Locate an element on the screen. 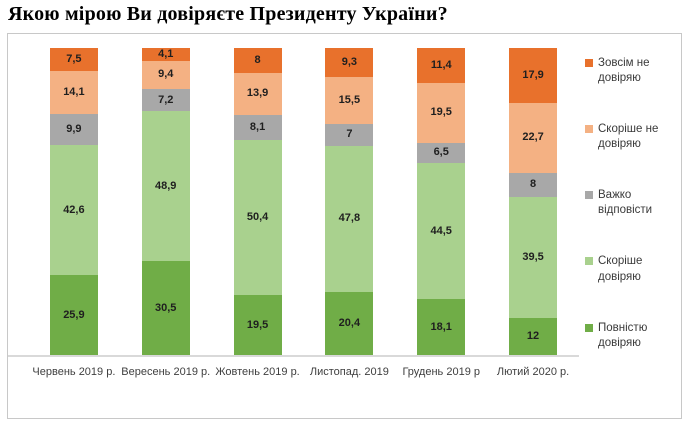  legend-item: Важко відповісти is located at coordinates (632, 203).